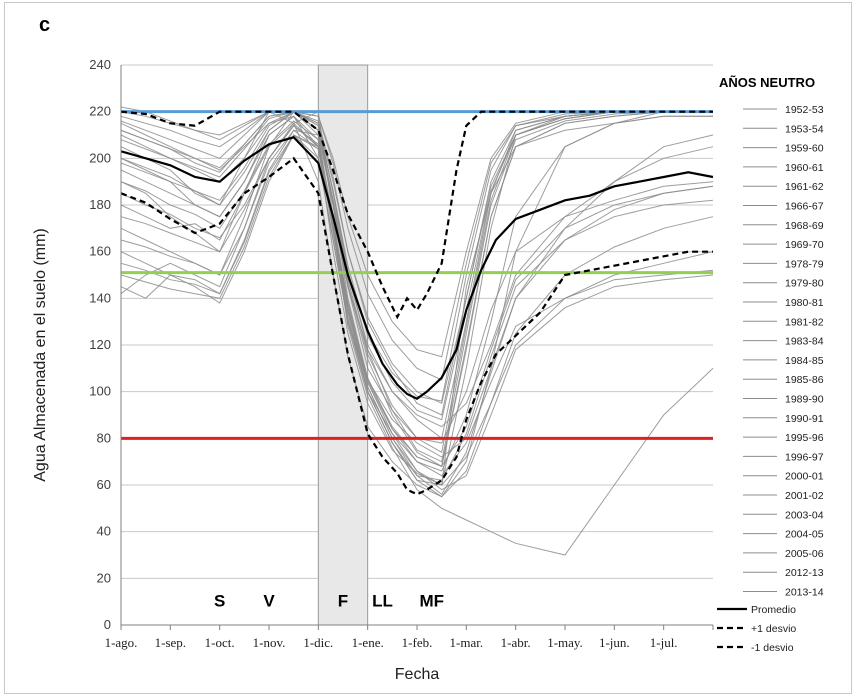 This screenshot has width=857, height=698. I want to click on y-tick-label: 240, so click(100, 64).